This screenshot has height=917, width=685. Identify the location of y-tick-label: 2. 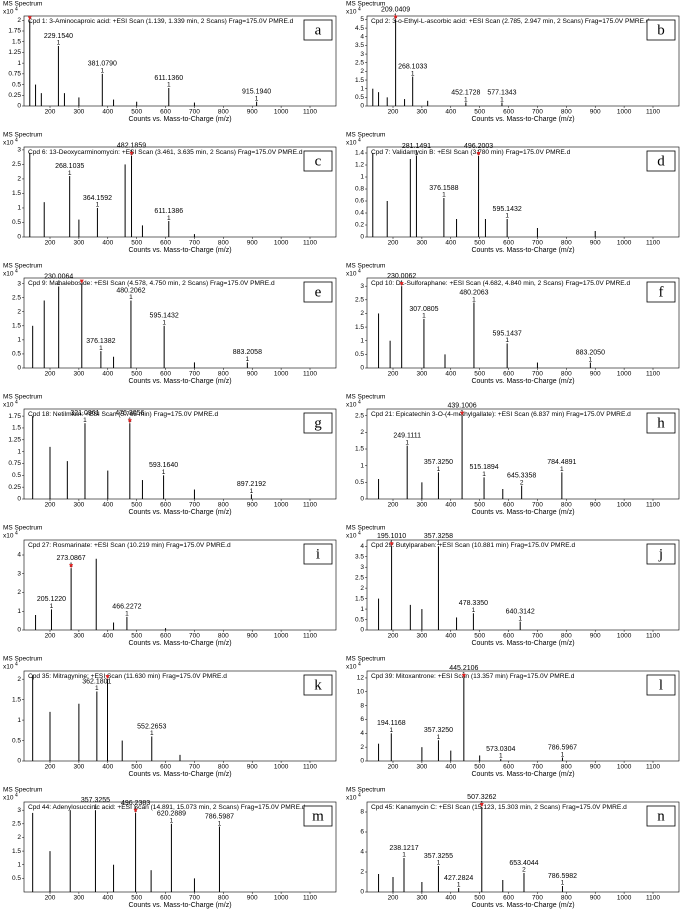
(19, 592).